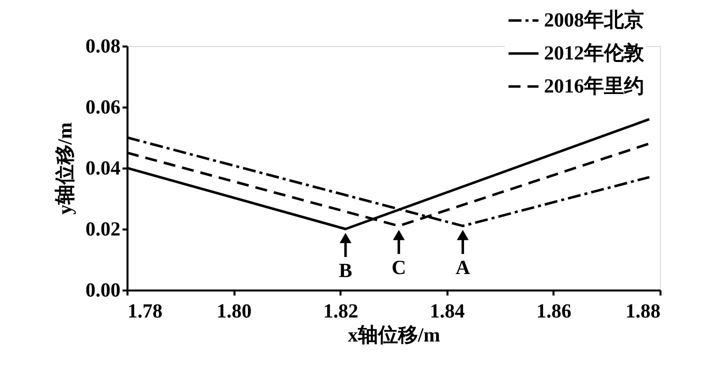  Describe the element at coordinates (103, 229) in the screenshot. I see `y-tick-label: 0.02` at that location.